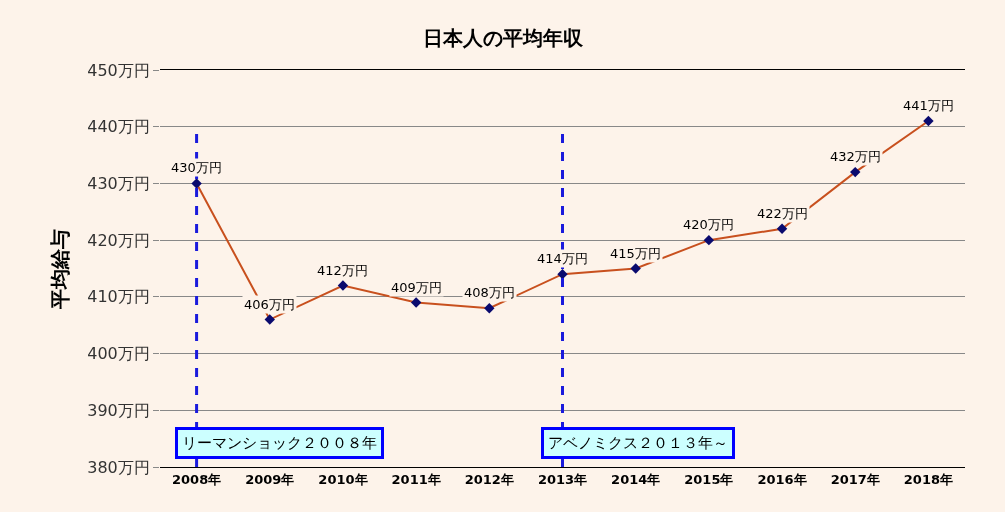 The height and width of the screenshot is (512, 1005). Describe the element at coordinates (118, 70) in the screenshot. I see `y-tick-label: 450万円` at that location.